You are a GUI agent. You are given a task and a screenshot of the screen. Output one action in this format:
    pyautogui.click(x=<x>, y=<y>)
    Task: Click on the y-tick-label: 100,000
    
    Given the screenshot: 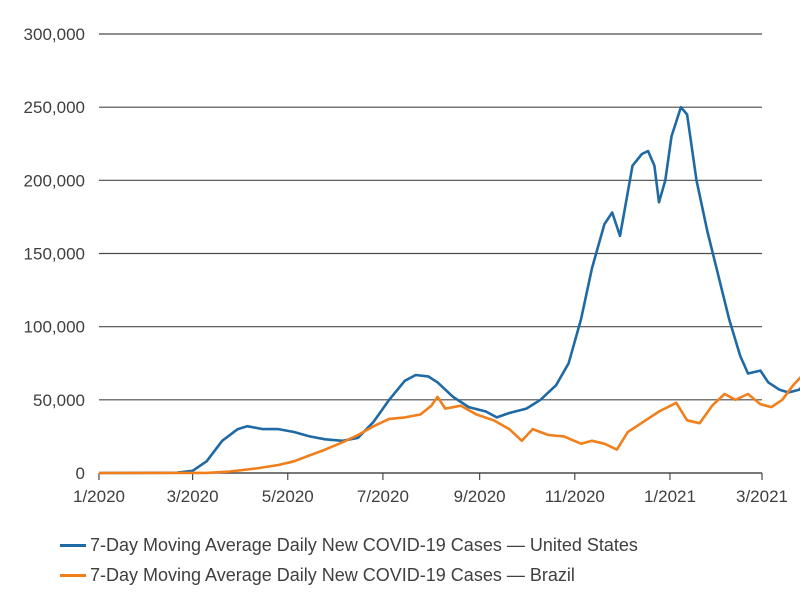 What is the action you would take?
    pyautogui.click(x=54, y=327)
    